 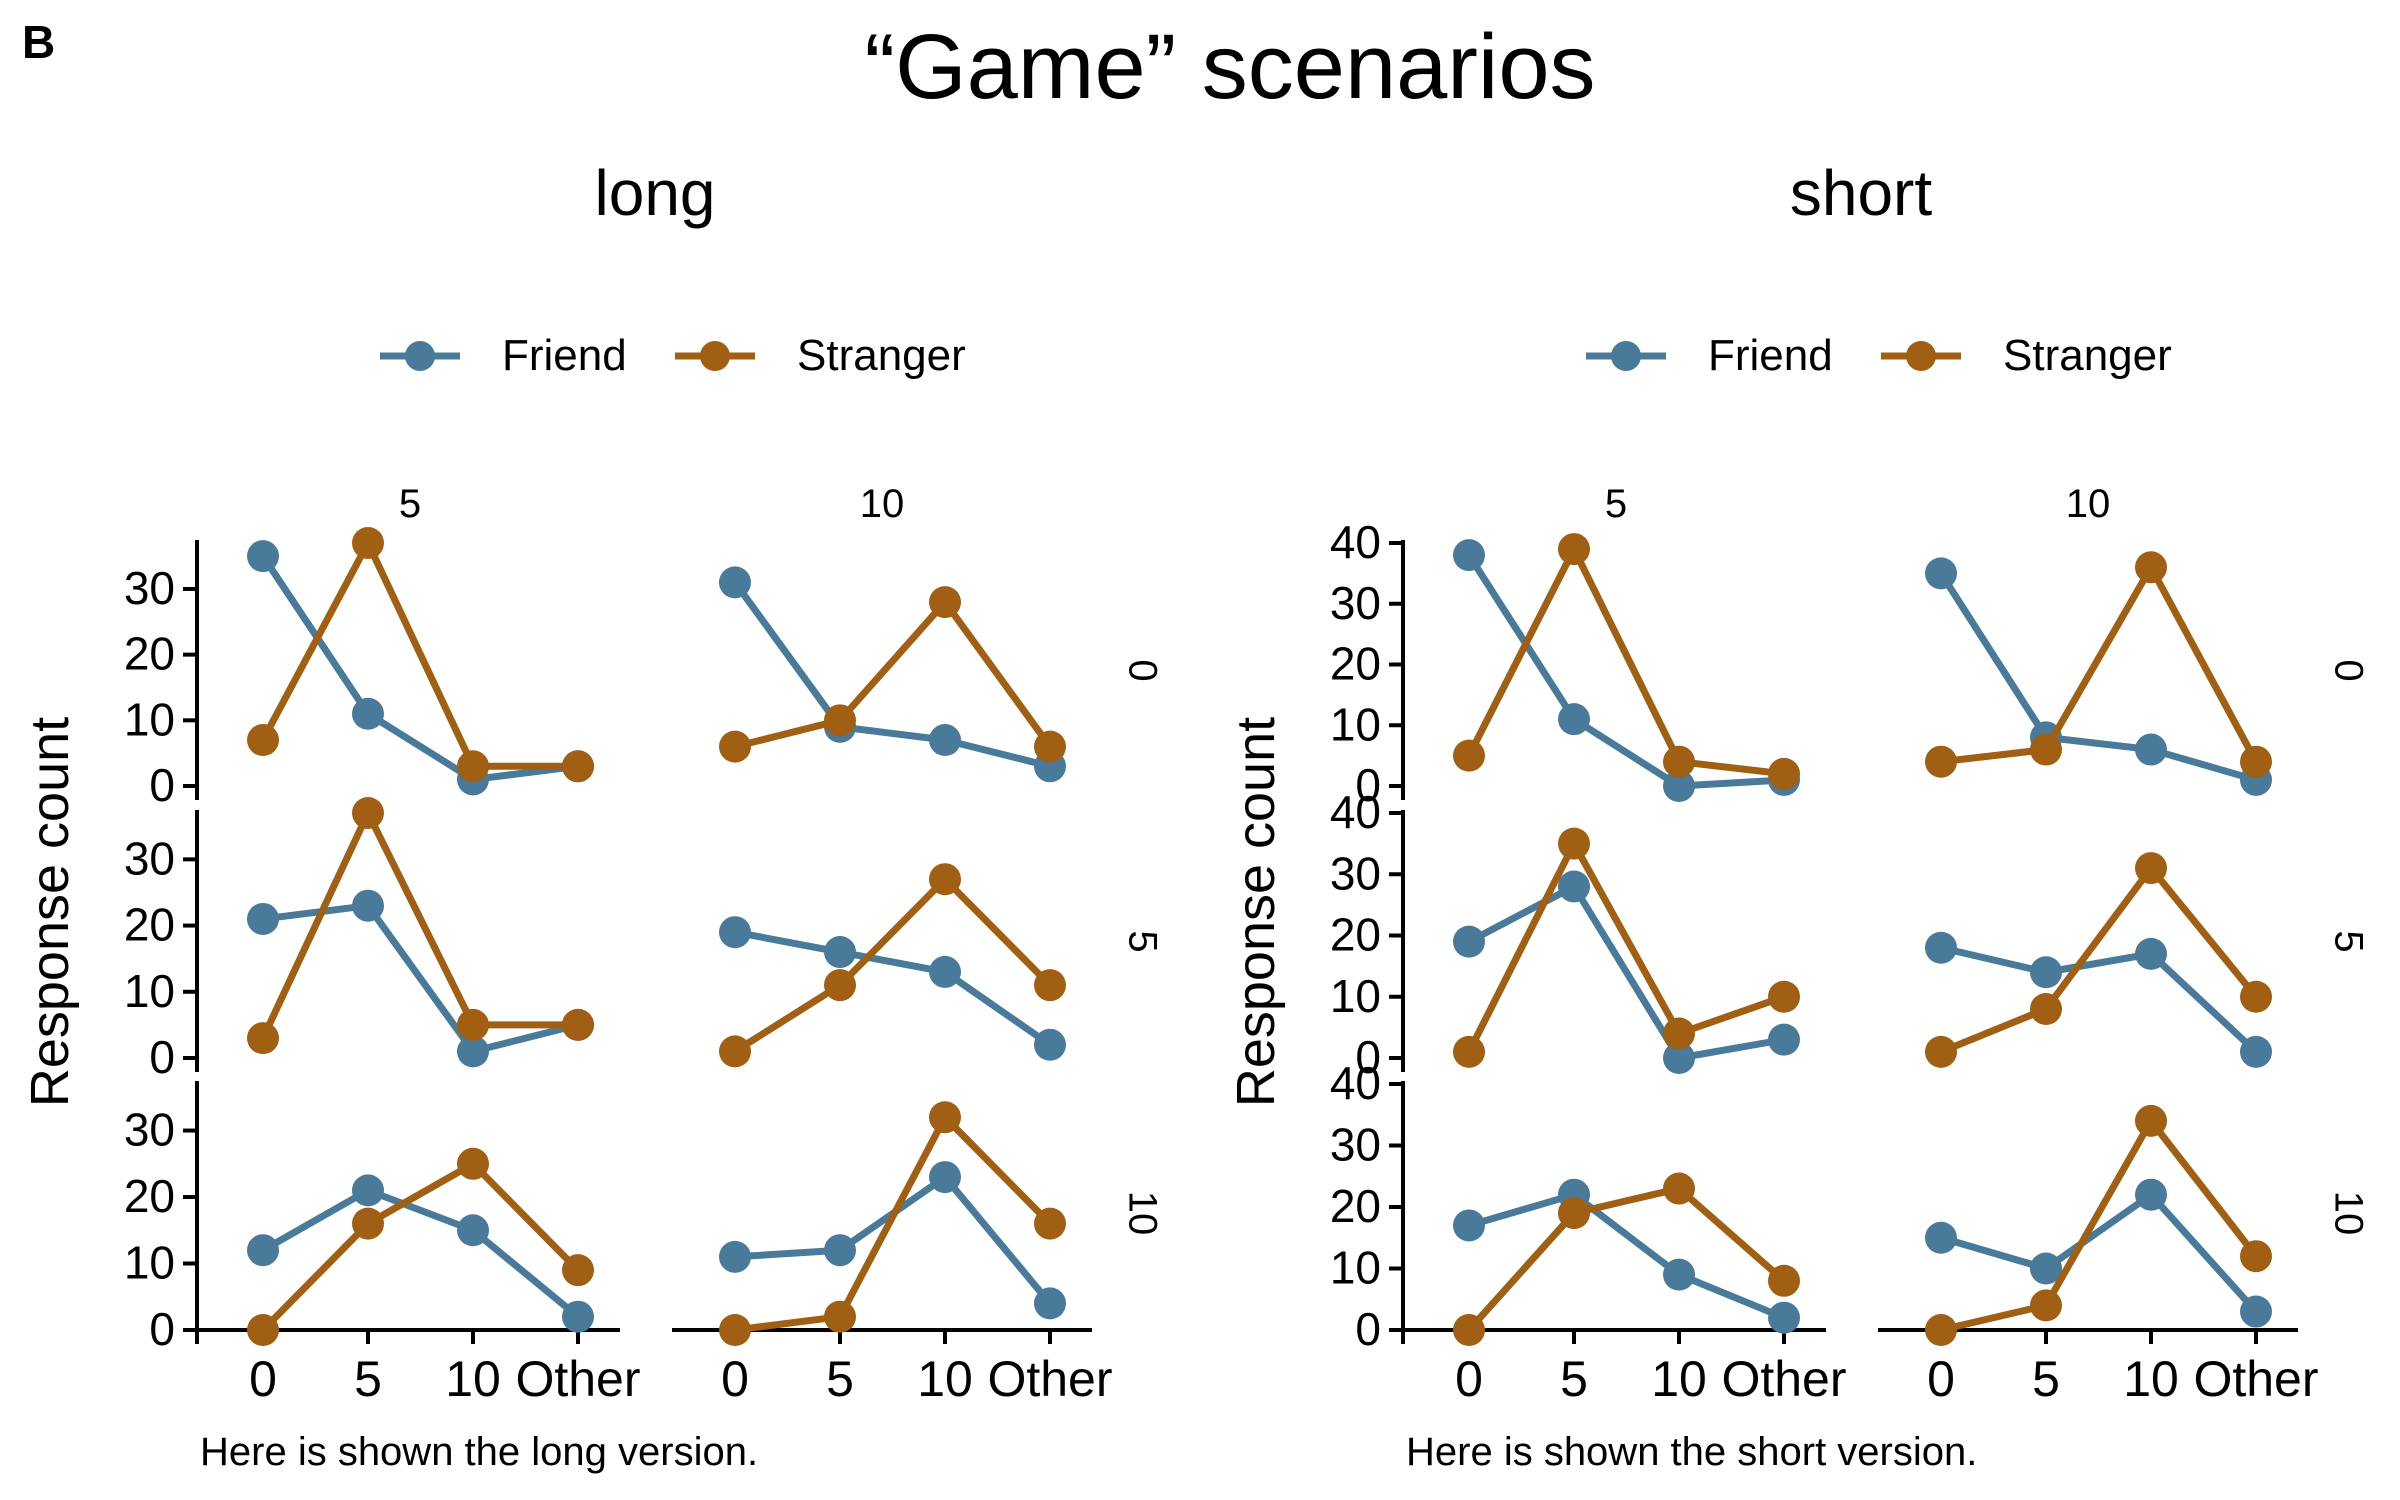 I want to click on chart-title: long, so click(x=655, y=193).